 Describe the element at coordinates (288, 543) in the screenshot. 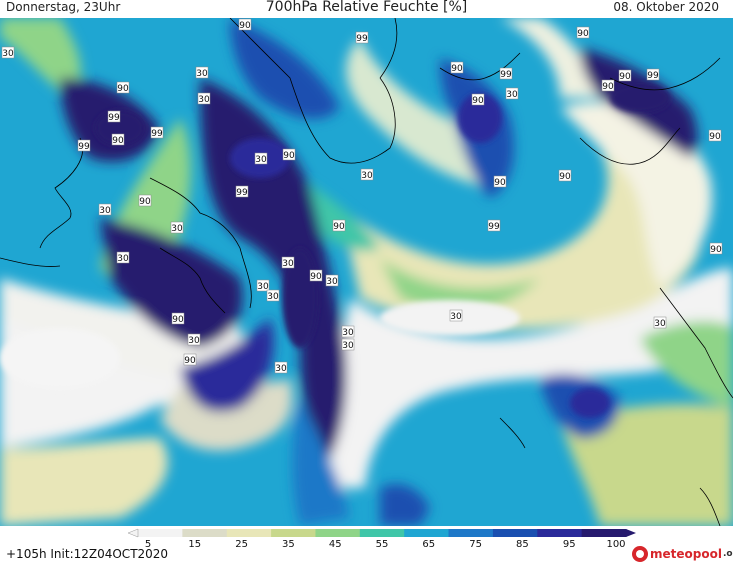

I see `legend-tick-label: 35` at that location.